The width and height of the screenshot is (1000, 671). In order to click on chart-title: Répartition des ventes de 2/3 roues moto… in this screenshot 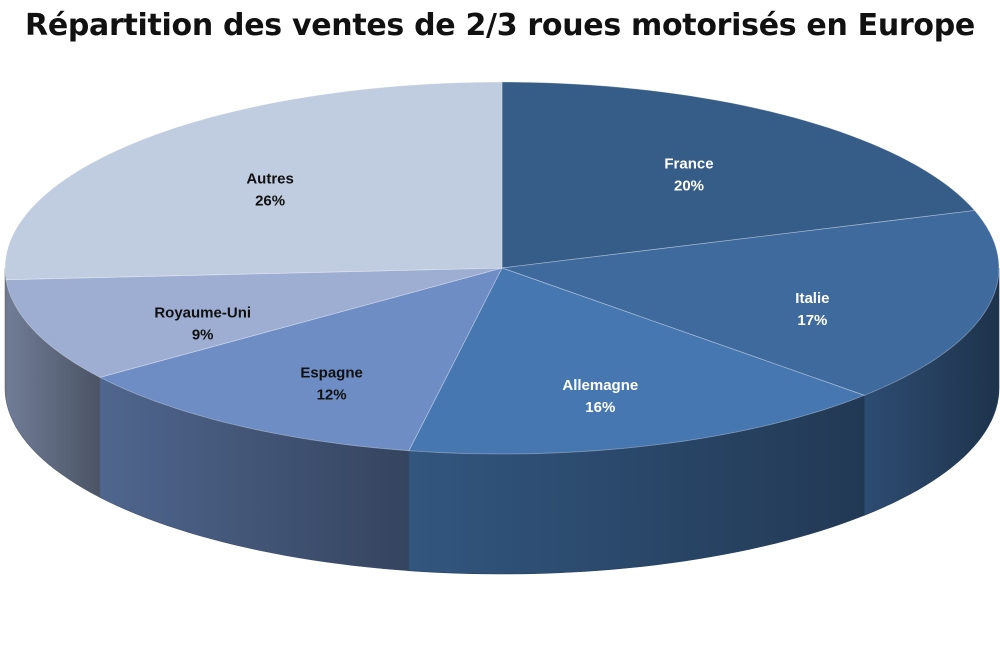, I will do `click(500, 25)`.